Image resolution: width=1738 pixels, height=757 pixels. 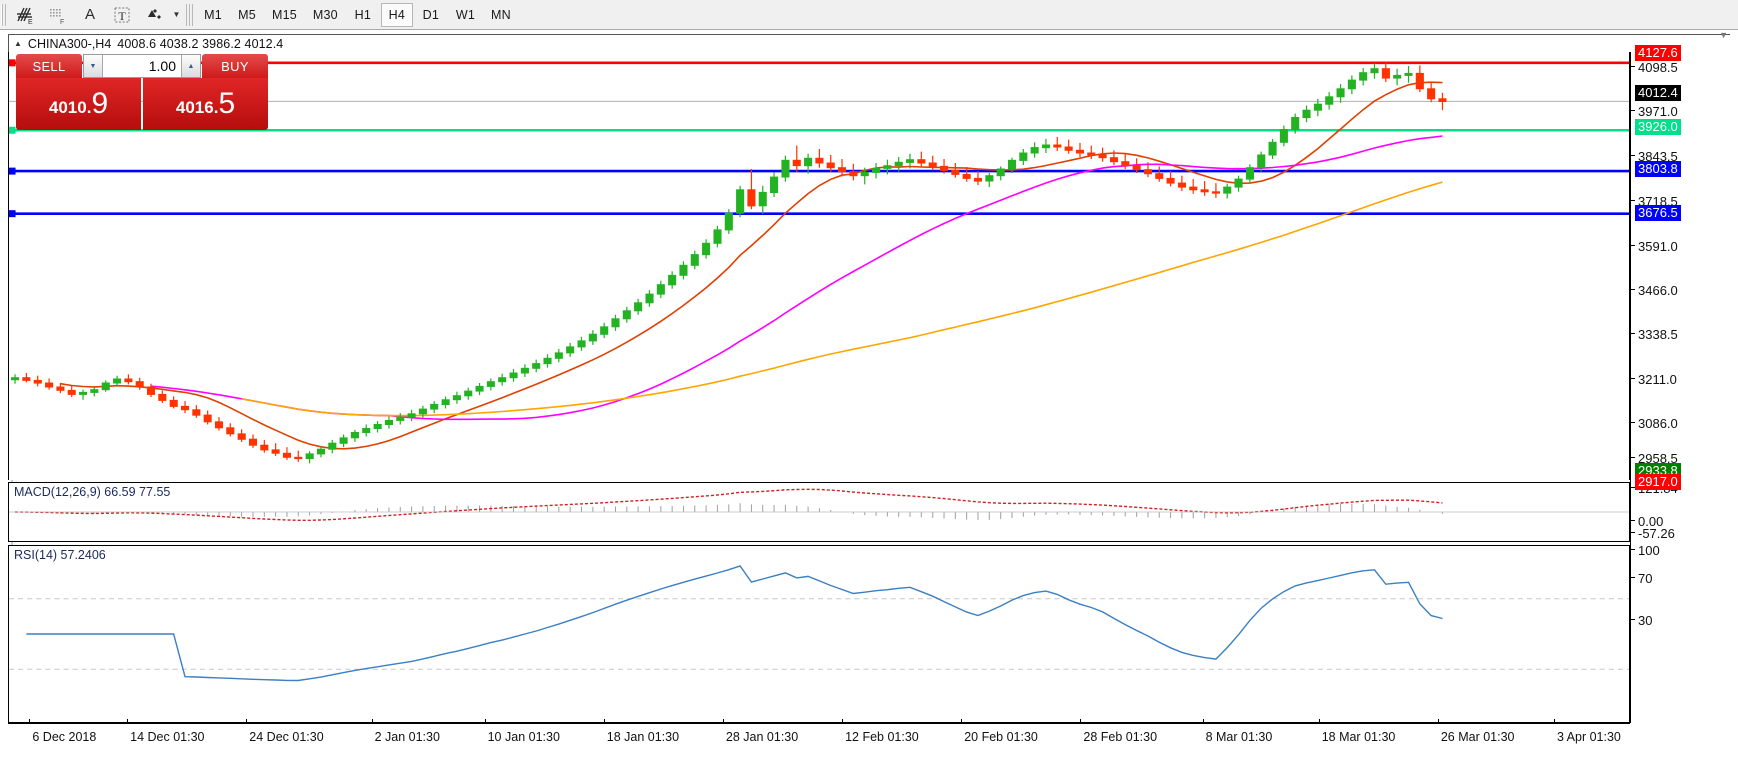 What do you see at coordinates (1654, 67) in the screenshot?
I see `price-tick: 4098.5` at bounding box center [1654, 67].